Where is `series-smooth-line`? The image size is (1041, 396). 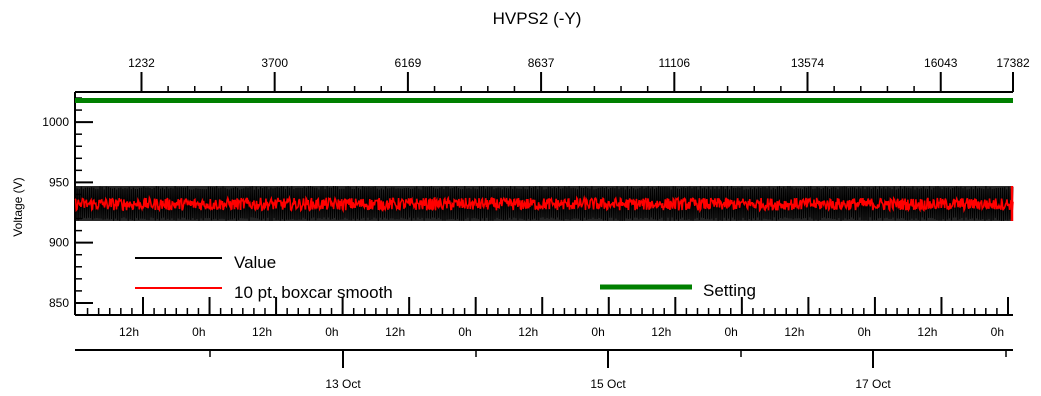 series-smooth-line is located at coordinates (544, 204).